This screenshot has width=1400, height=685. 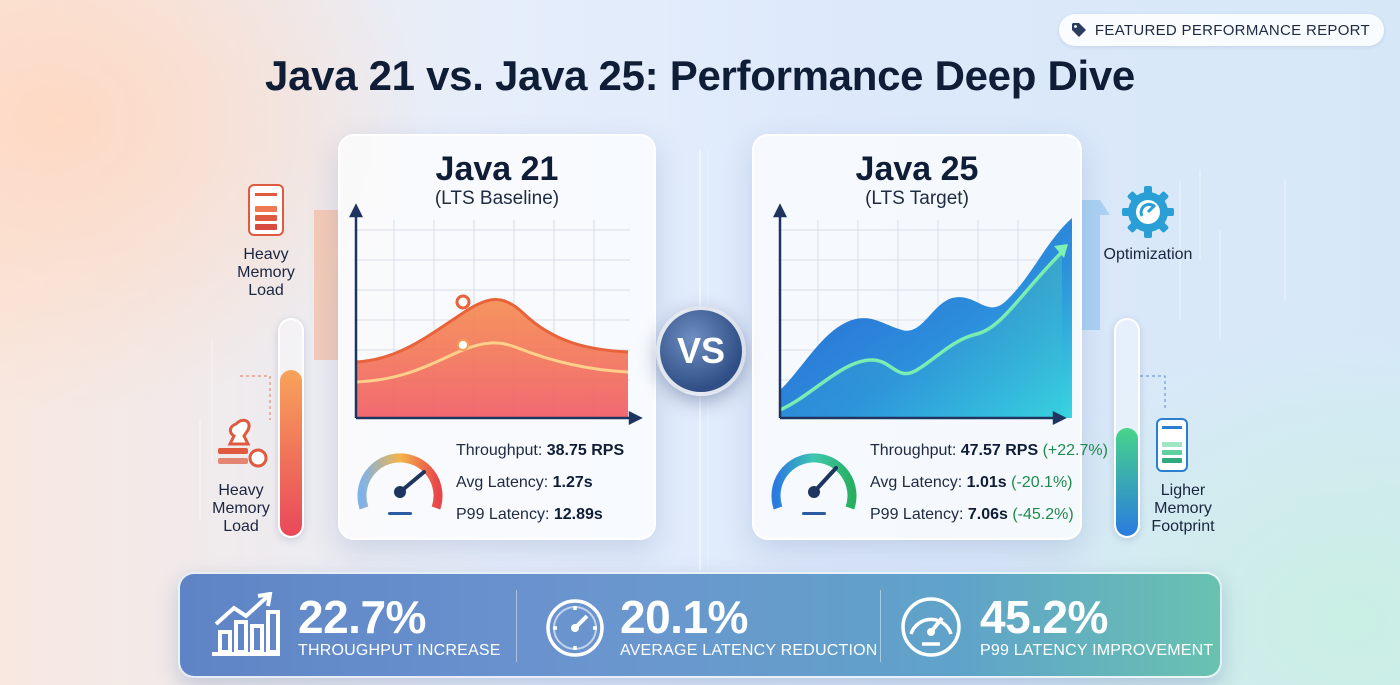 I want to click on kpi-throughput-label: THROUGHPUT INCREASE, so click(x=399, y=650).